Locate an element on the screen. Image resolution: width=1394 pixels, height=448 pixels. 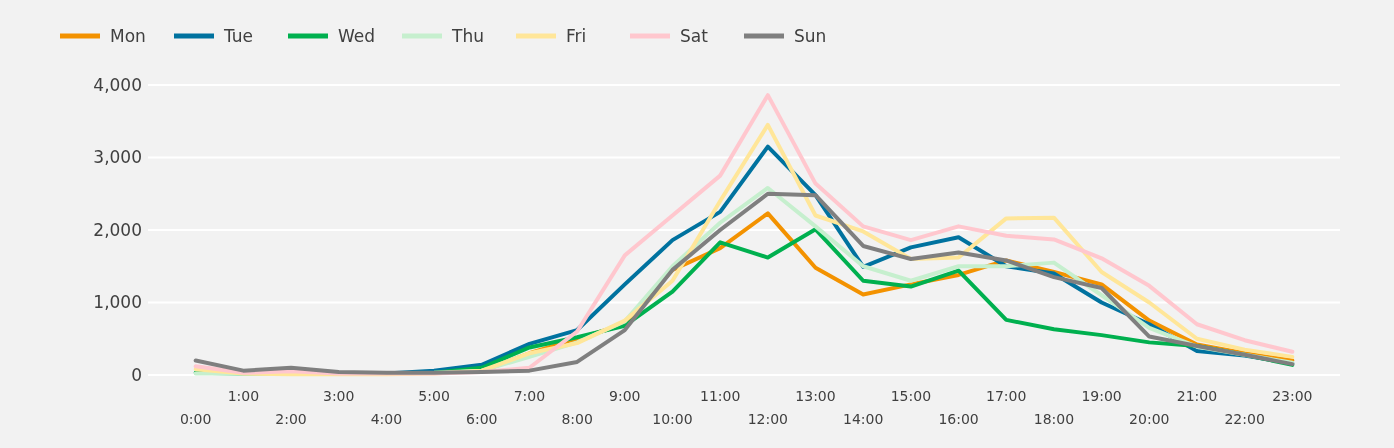
x-tick-label: 0:00 is located at coordinates (195, 419).